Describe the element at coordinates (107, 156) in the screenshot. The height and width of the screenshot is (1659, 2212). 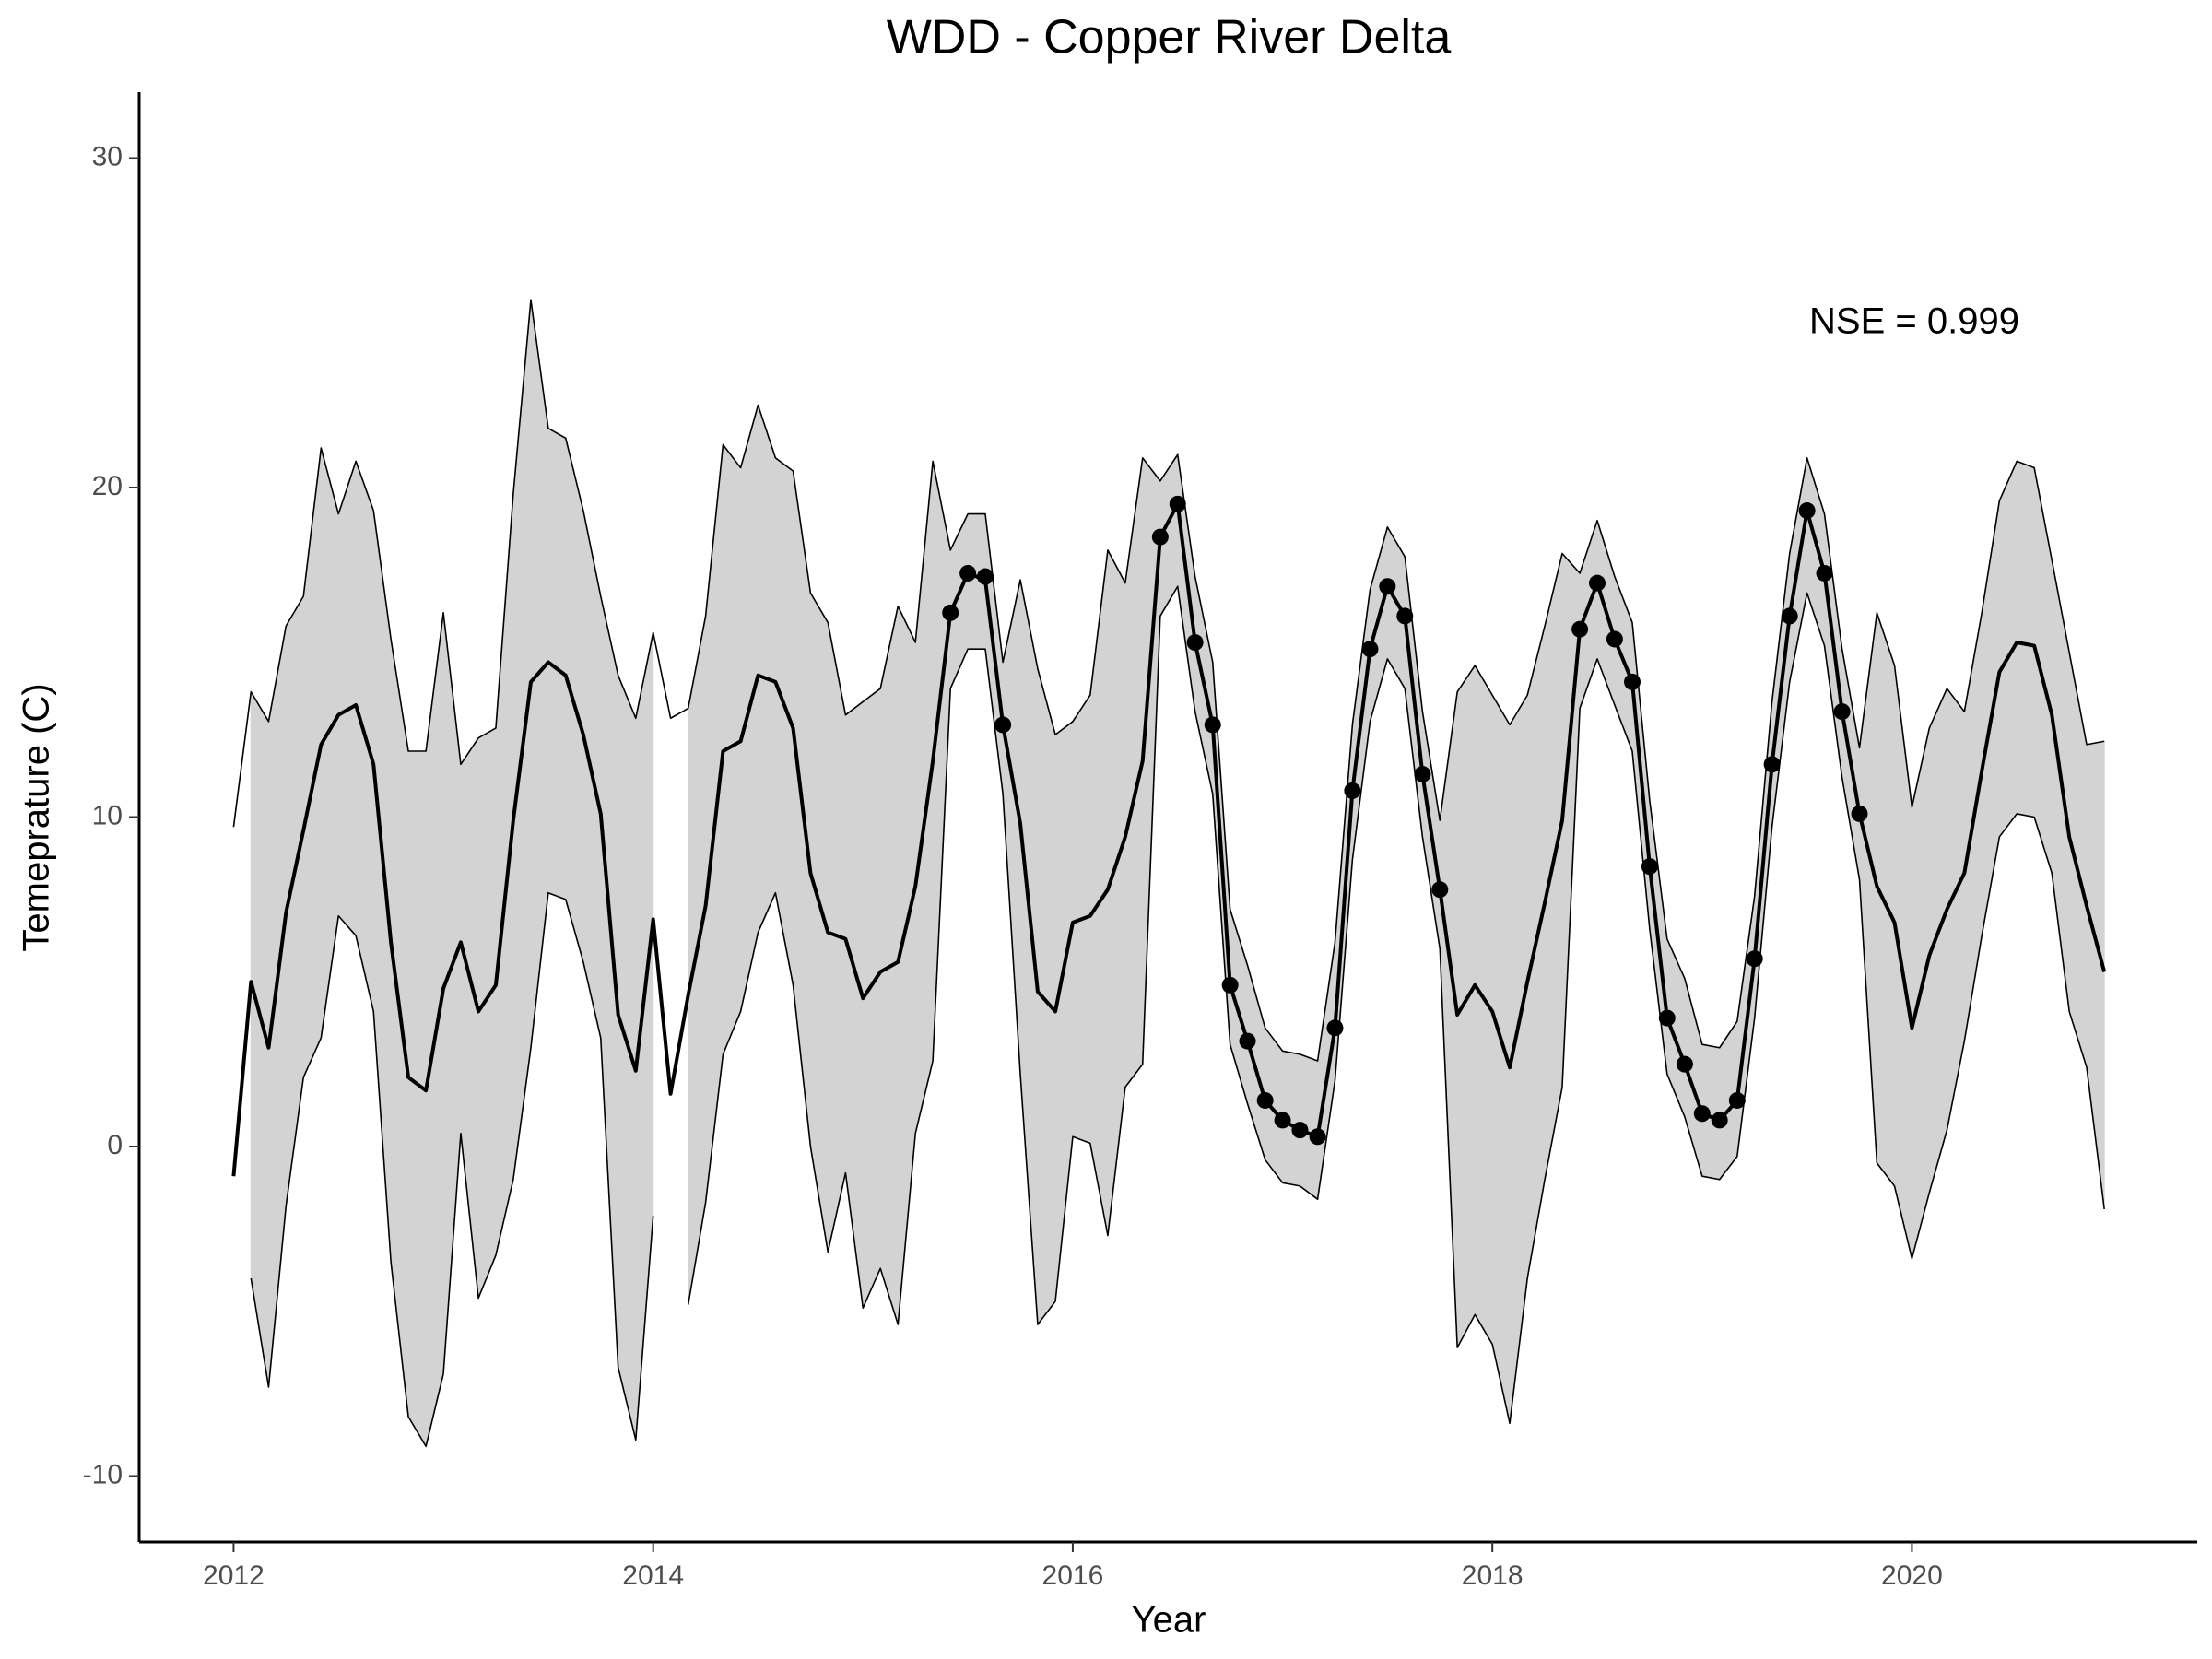
I see `y-tick-label: 30` at that location.